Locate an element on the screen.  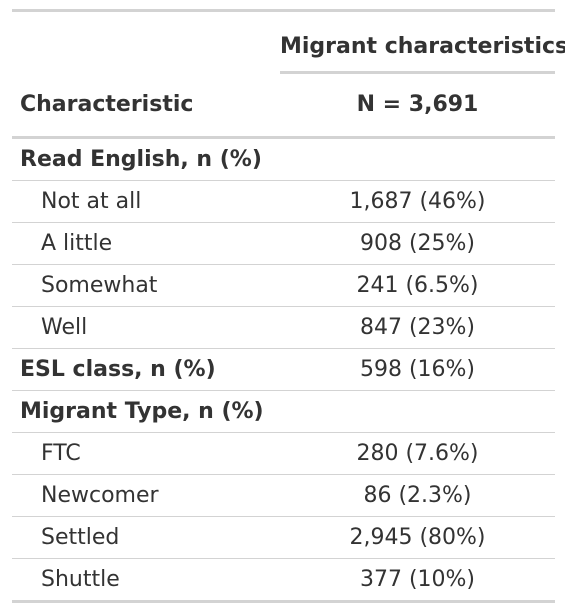
spanner-header-row: Migrant characteristics is located at coordinates (288, 43).